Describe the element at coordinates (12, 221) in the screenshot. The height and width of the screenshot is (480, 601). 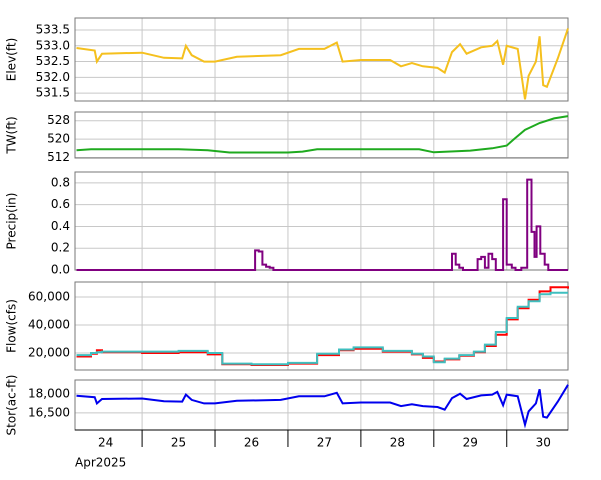
I see `y-axis-label: Precip(in)` at that location.